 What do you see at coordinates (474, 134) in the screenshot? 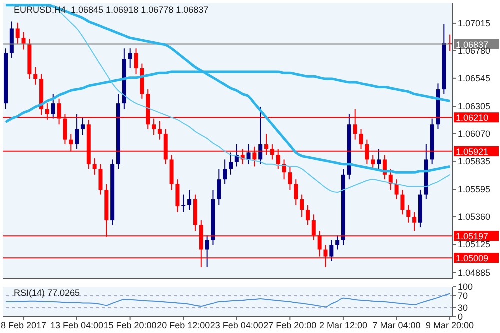
I see `y-tick-label: 1.06070` at bounding box center [474, 134].